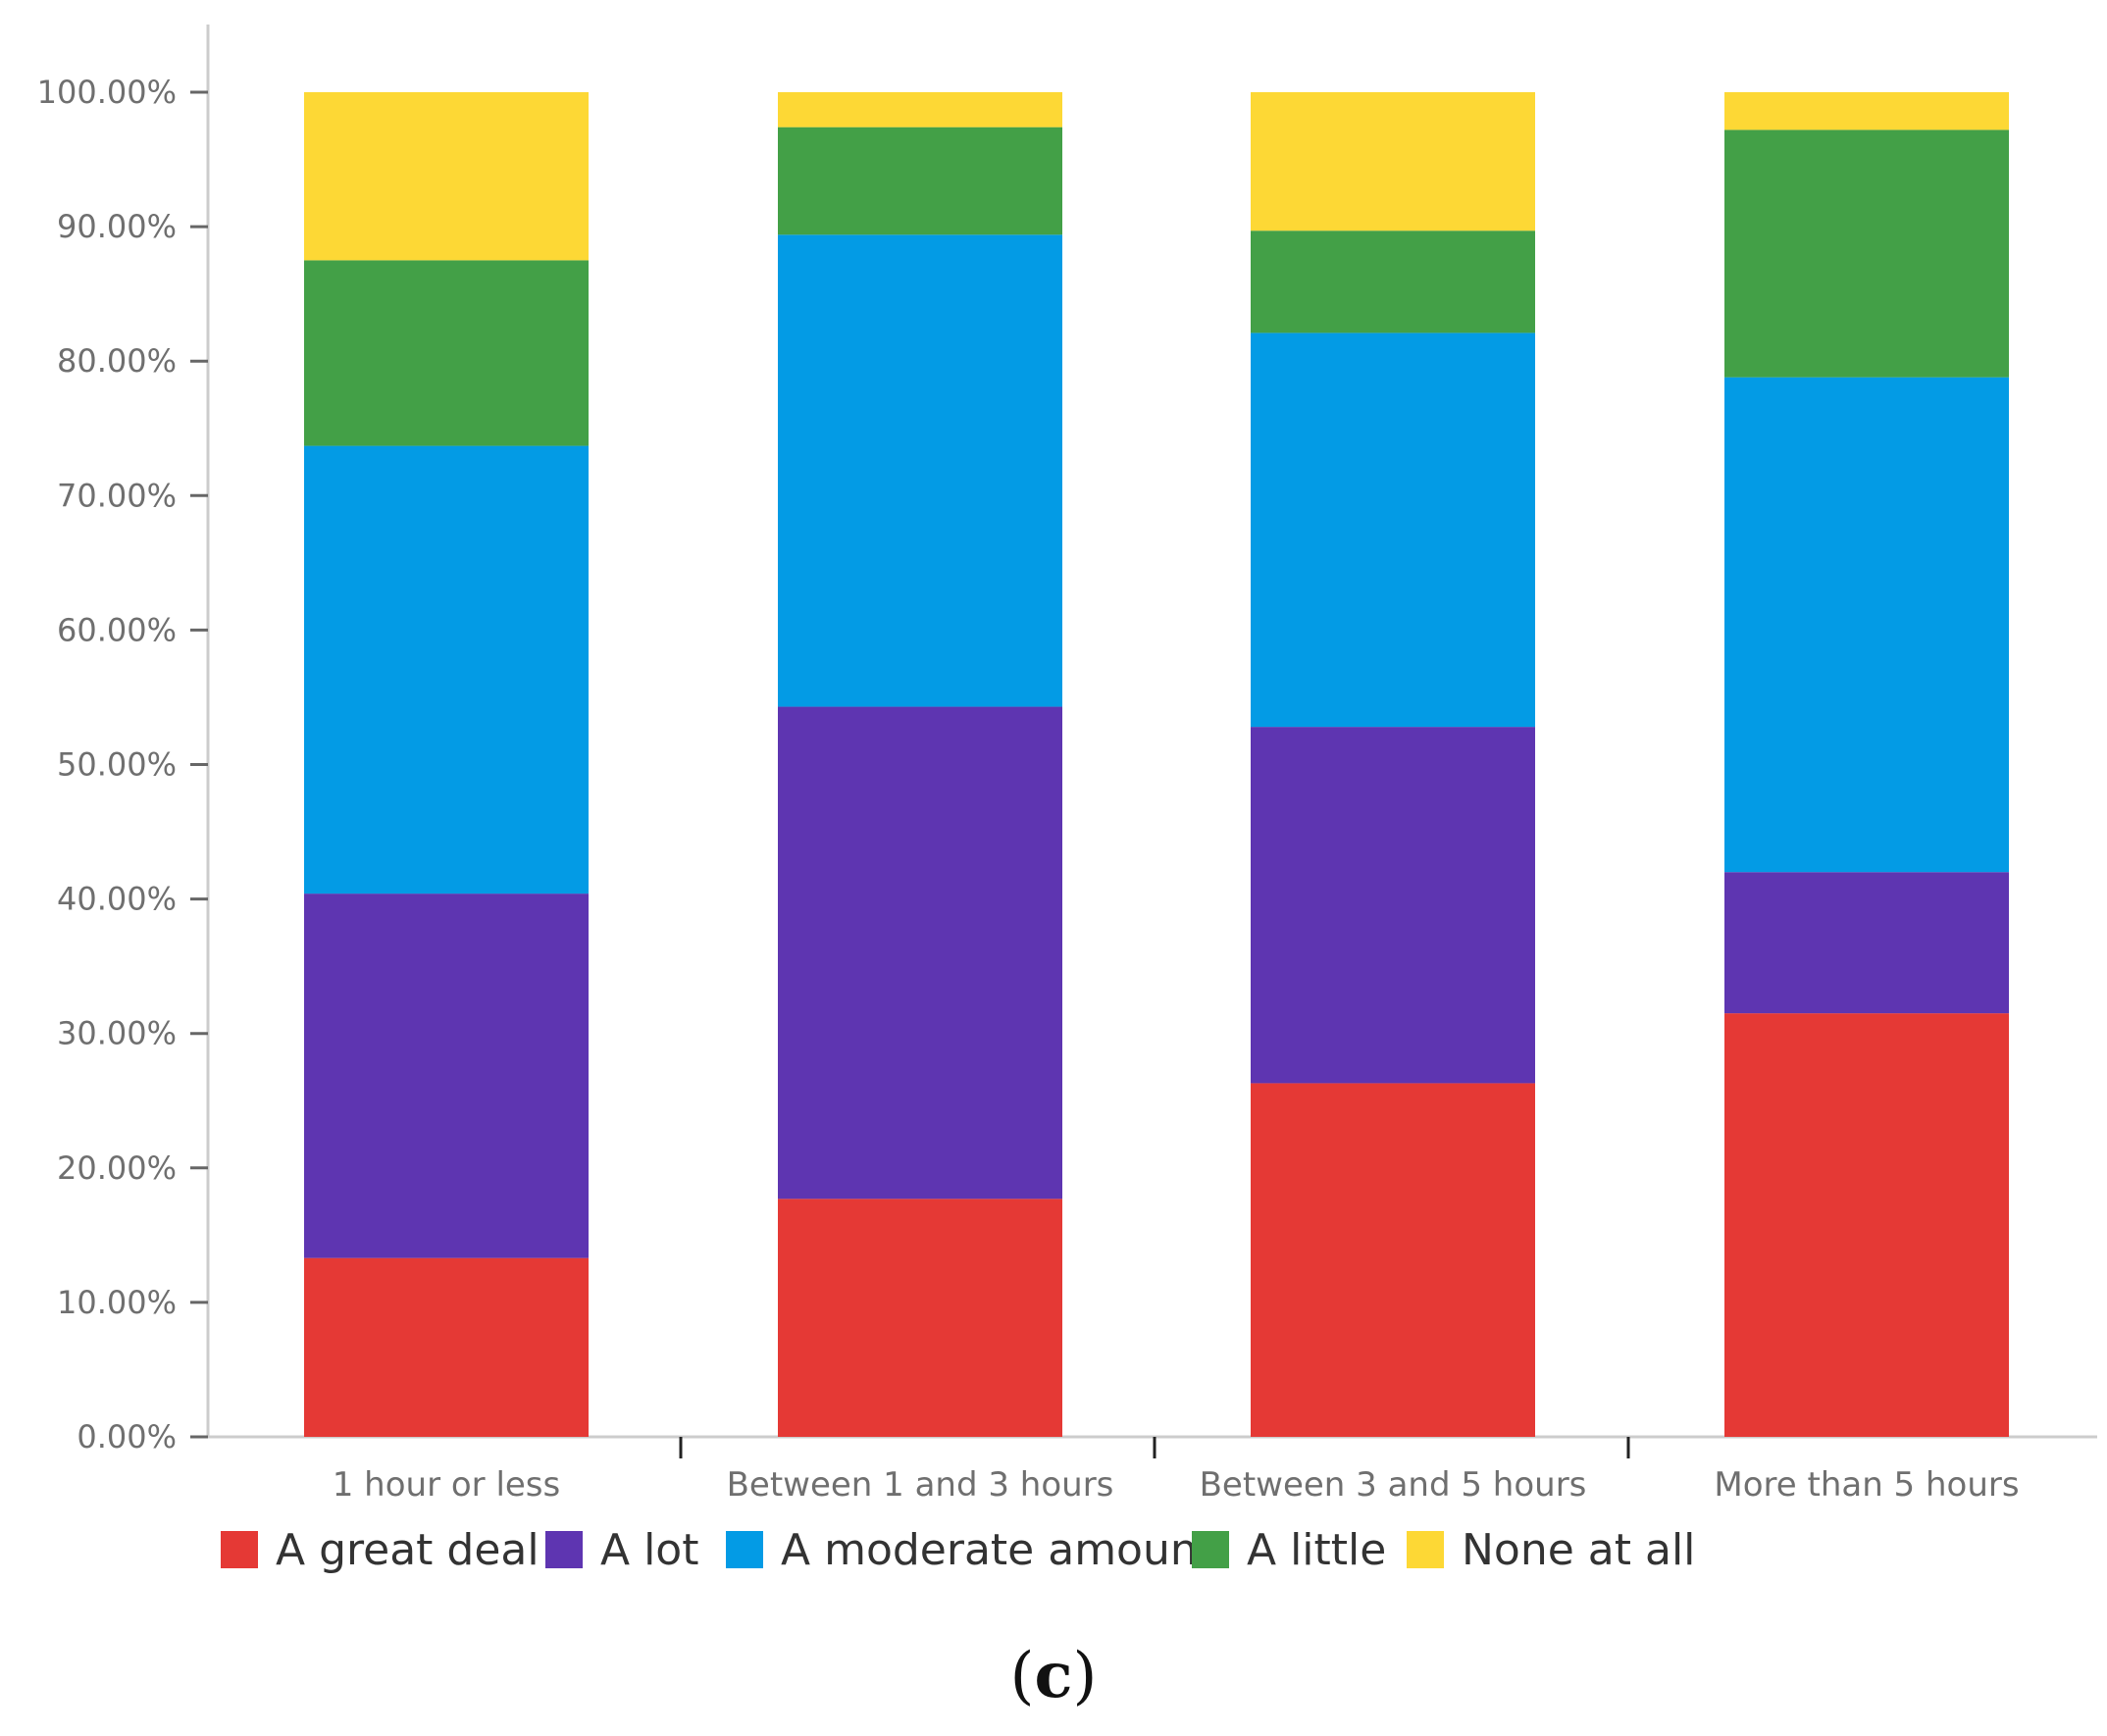 This screenshot has height=1736, width=2107. I want to click on legend-item: A lot, so click(621, 1550).